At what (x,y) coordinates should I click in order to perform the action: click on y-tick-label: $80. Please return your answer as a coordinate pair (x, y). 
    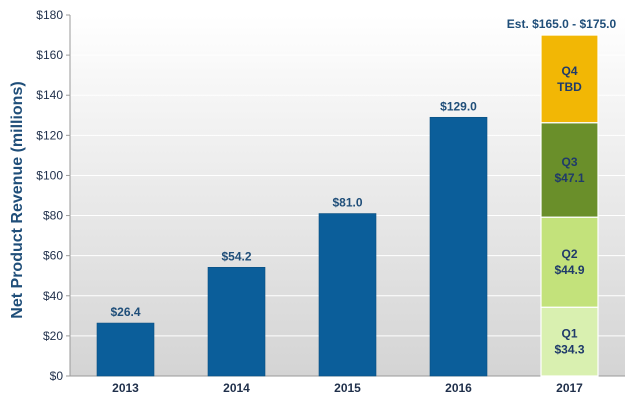
    Looking at the image, I should click on (53, 216).